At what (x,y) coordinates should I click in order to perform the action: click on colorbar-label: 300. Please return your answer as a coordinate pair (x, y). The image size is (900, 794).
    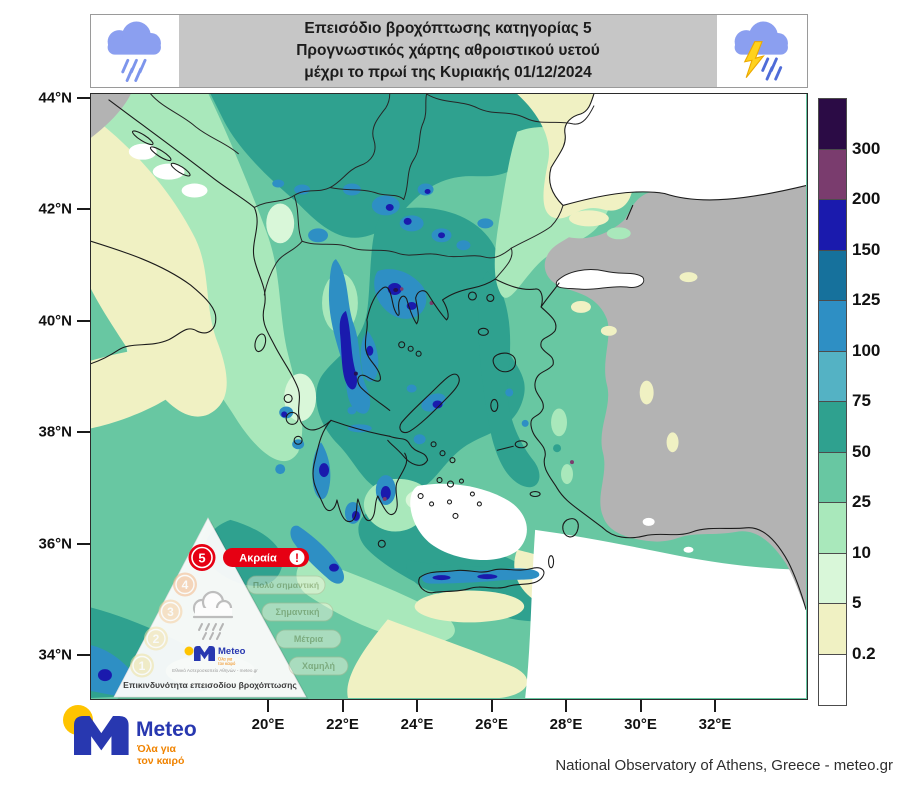
    Looking at the image, I should click on (866, 148).